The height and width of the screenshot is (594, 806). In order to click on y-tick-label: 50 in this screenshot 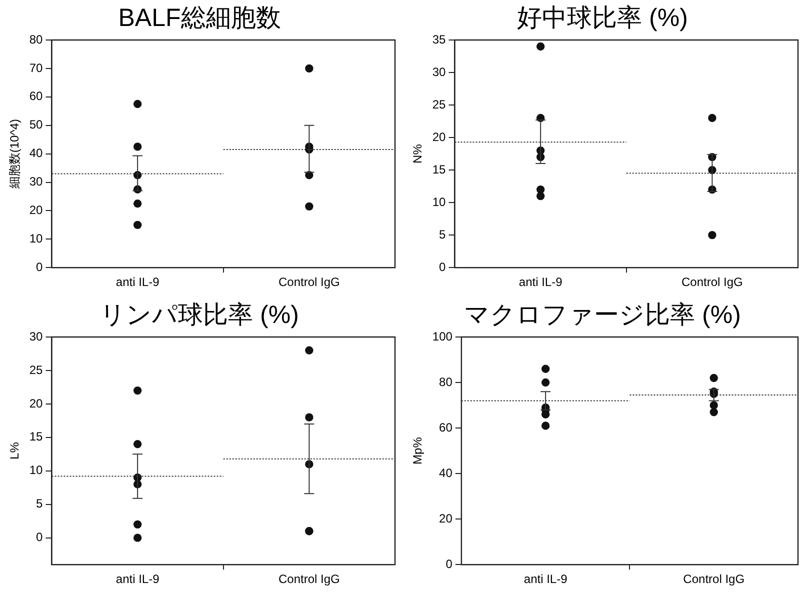, I will do `click(36, 125)`.